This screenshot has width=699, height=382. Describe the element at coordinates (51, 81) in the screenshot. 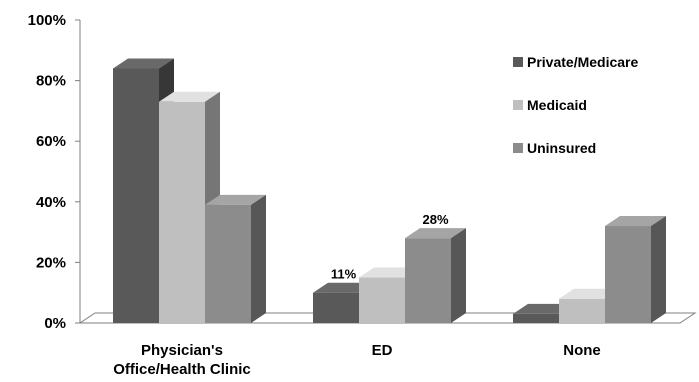

I see `y-tick-label: 80%` at that location.